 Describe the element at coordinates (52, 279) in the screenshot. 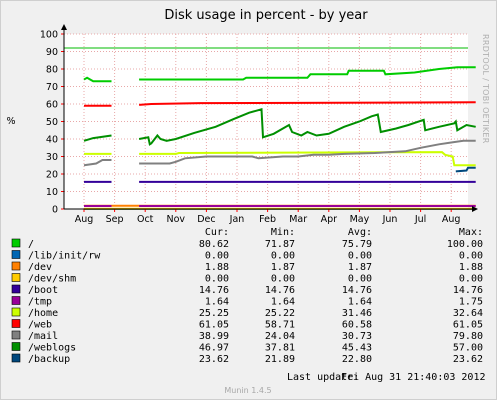

I see `legend-series-name: /dev/shm` at that location.